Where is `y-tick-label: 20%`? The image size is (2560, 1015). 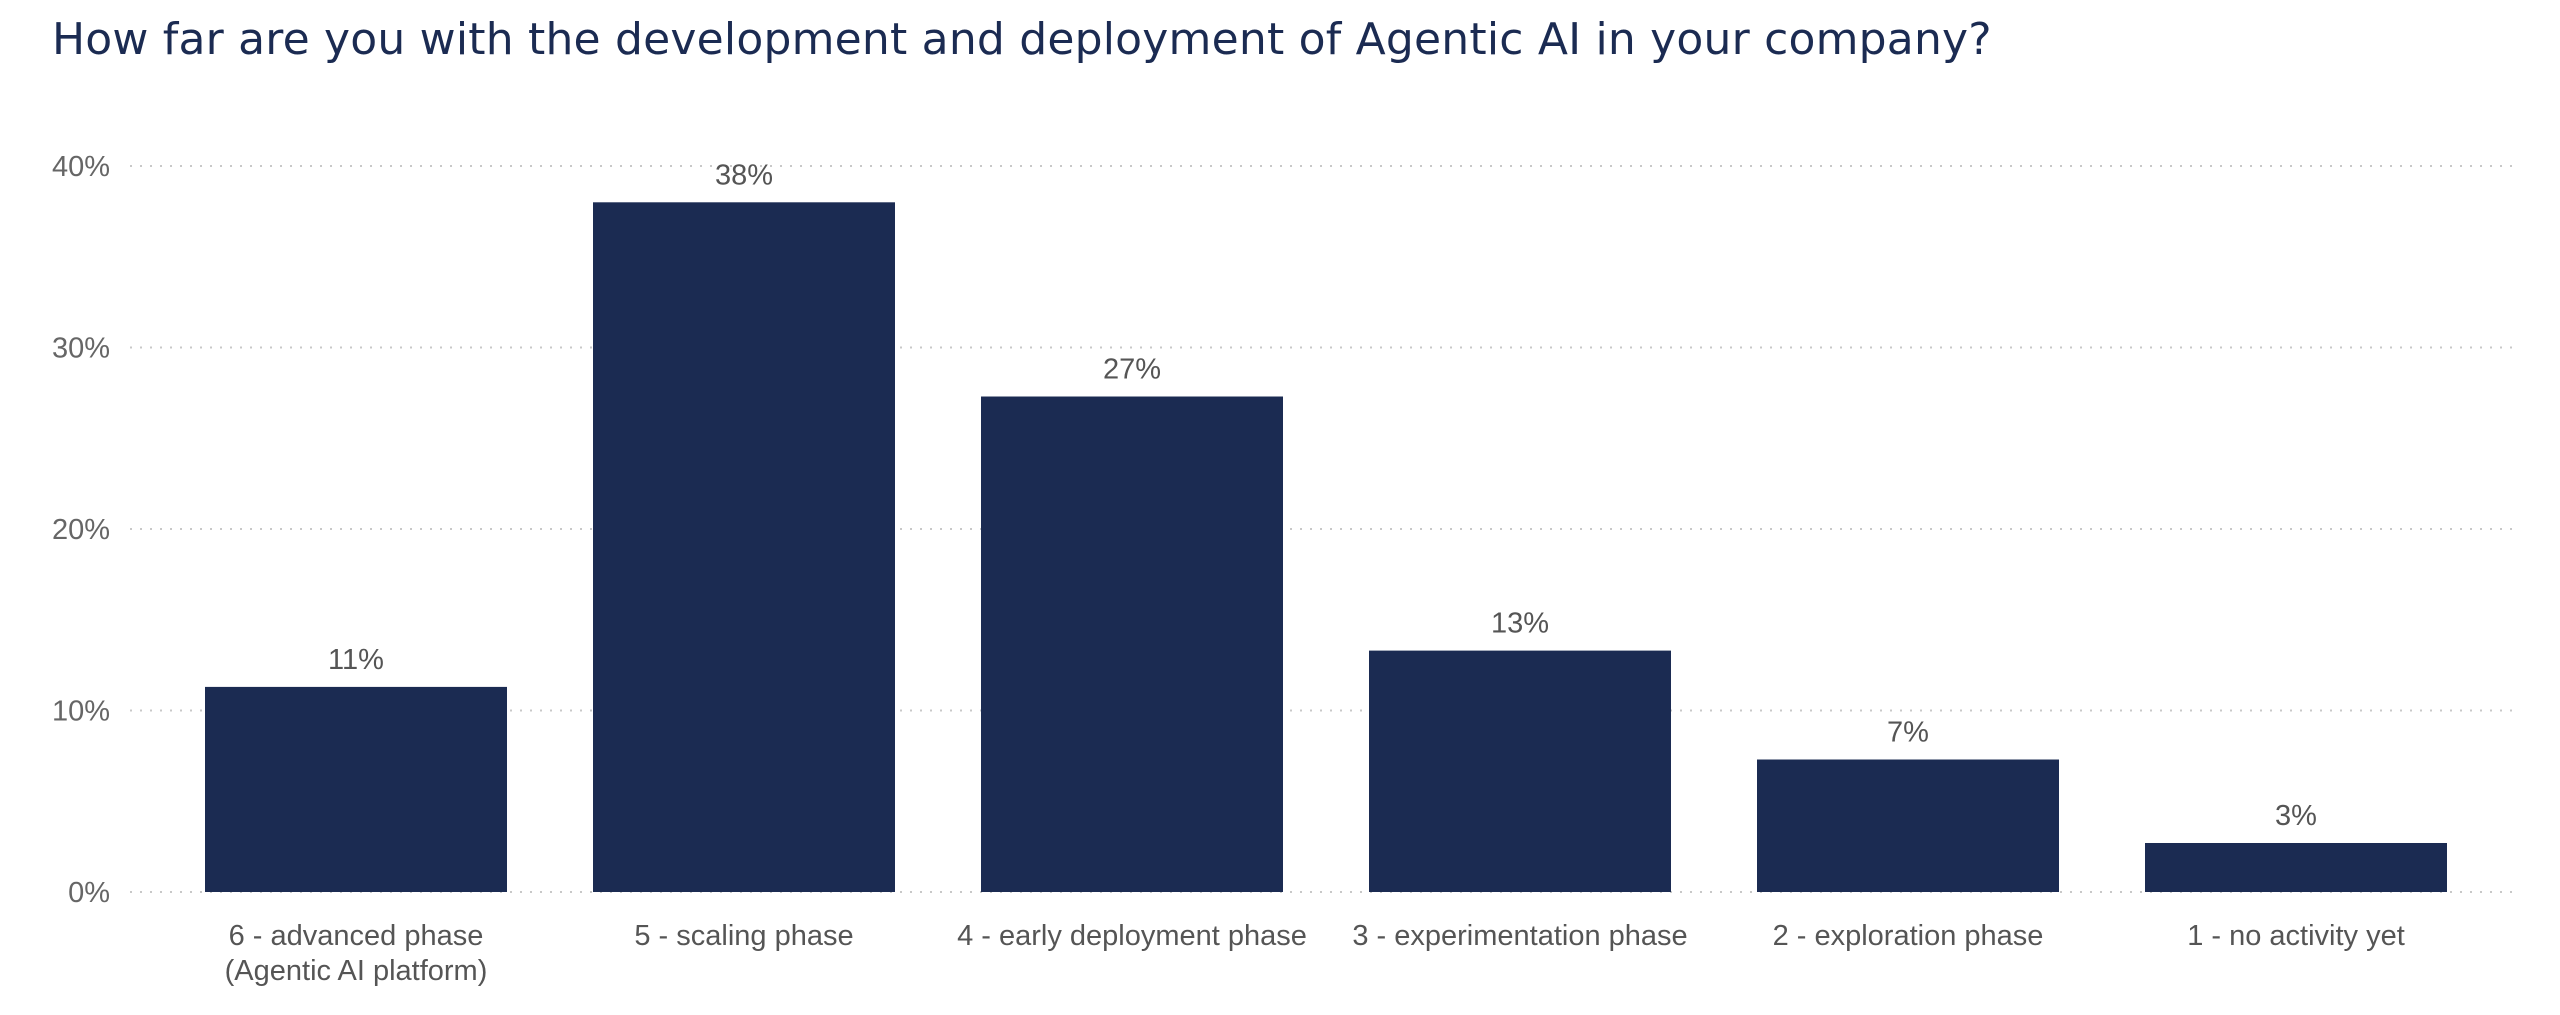
y-tick-label: 20% is located at coordinates (81, 530).